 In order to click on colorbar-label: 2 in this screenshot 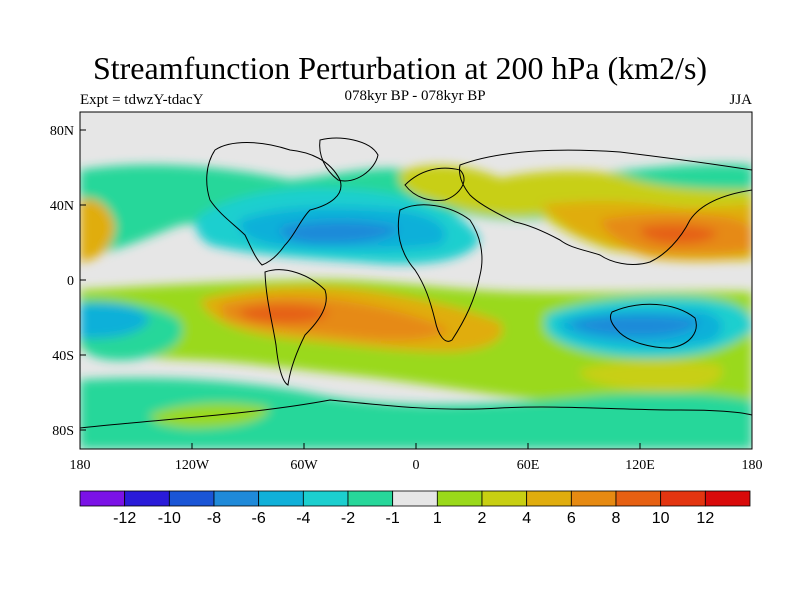, I will do `click(482, 518)`.